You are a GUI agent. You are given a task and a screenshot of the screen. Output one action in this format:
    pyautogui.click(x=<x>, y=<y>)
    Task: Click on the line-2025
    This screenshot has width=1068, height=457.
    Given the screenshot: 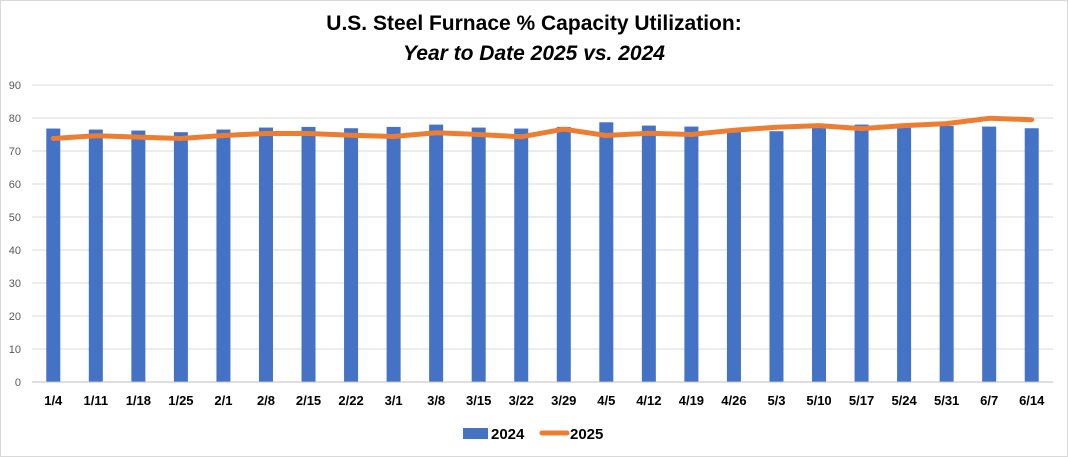 What is the action you would take?
    pyautogui.click(x=542, y=128)
    